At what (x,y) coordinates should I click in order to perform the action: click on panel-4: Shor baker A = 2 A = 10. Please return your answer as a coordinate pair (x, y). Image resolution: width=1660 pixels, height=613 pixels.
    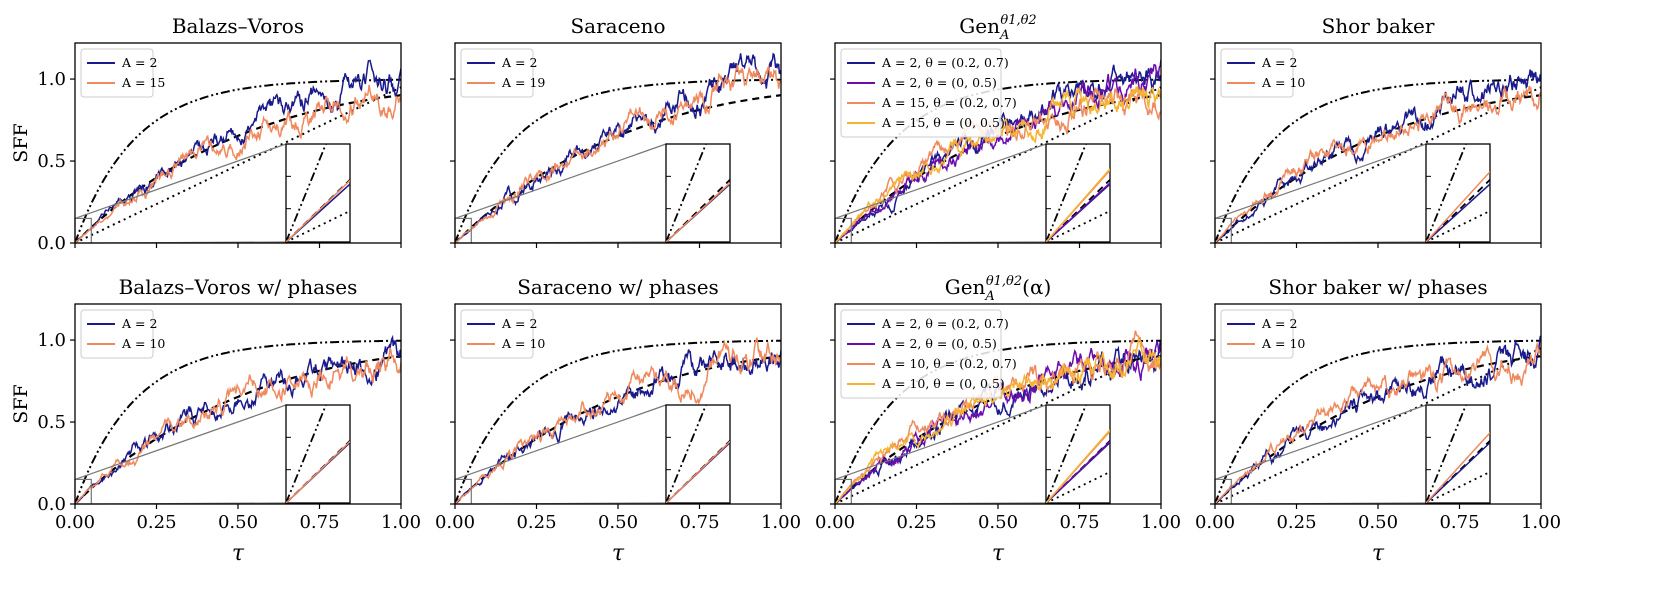
    Looking at the image, I should click on (1376, 131).